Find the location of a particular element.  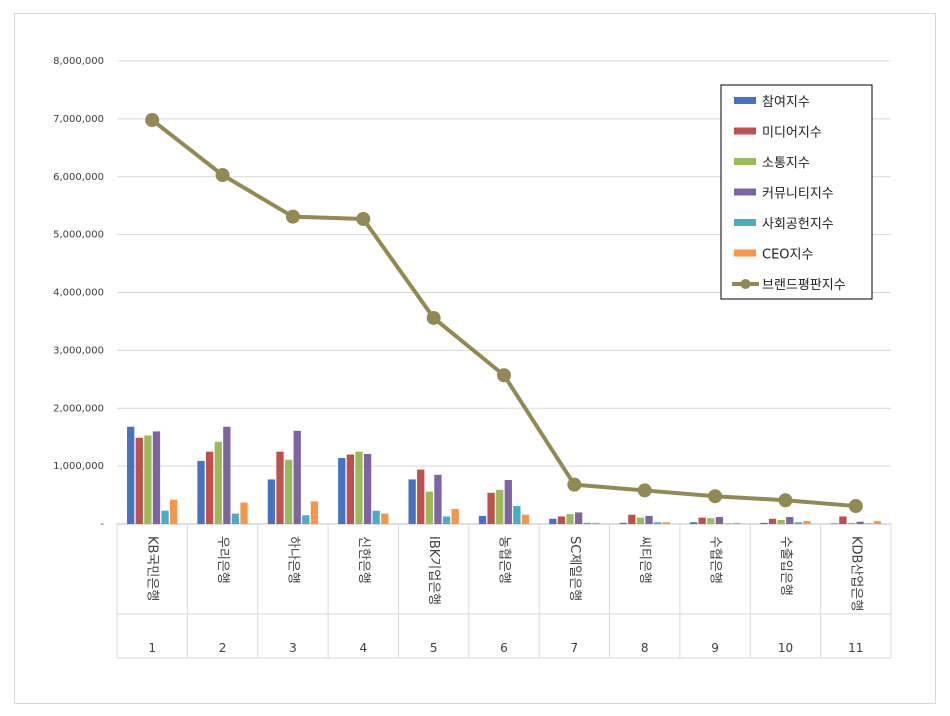

legend-label: 참여지수 is located at coordinates (786, 102).